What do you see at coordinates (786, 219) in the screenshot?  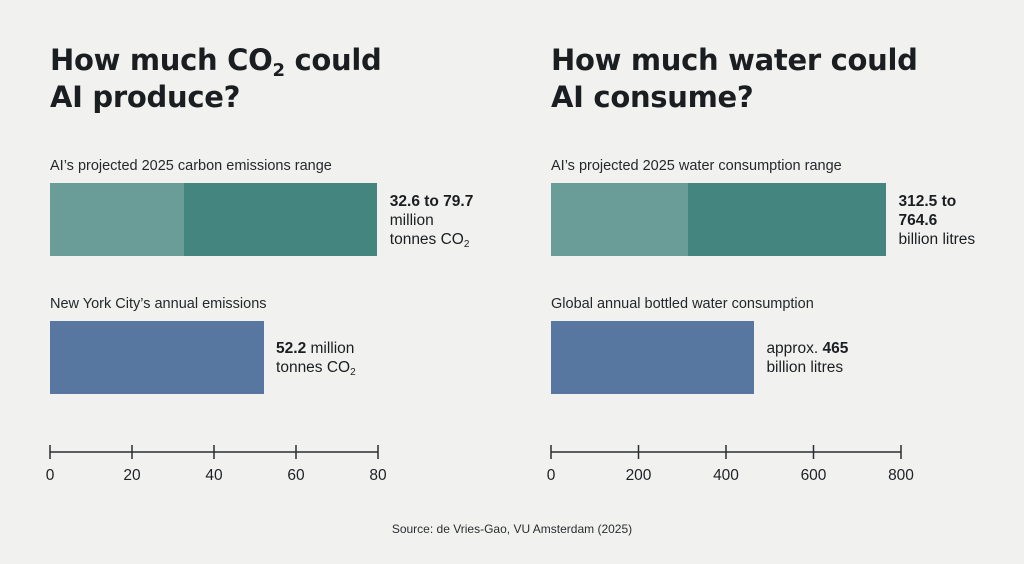 I see `ai-water-range-high-bar` at bounding box center [786, 219].